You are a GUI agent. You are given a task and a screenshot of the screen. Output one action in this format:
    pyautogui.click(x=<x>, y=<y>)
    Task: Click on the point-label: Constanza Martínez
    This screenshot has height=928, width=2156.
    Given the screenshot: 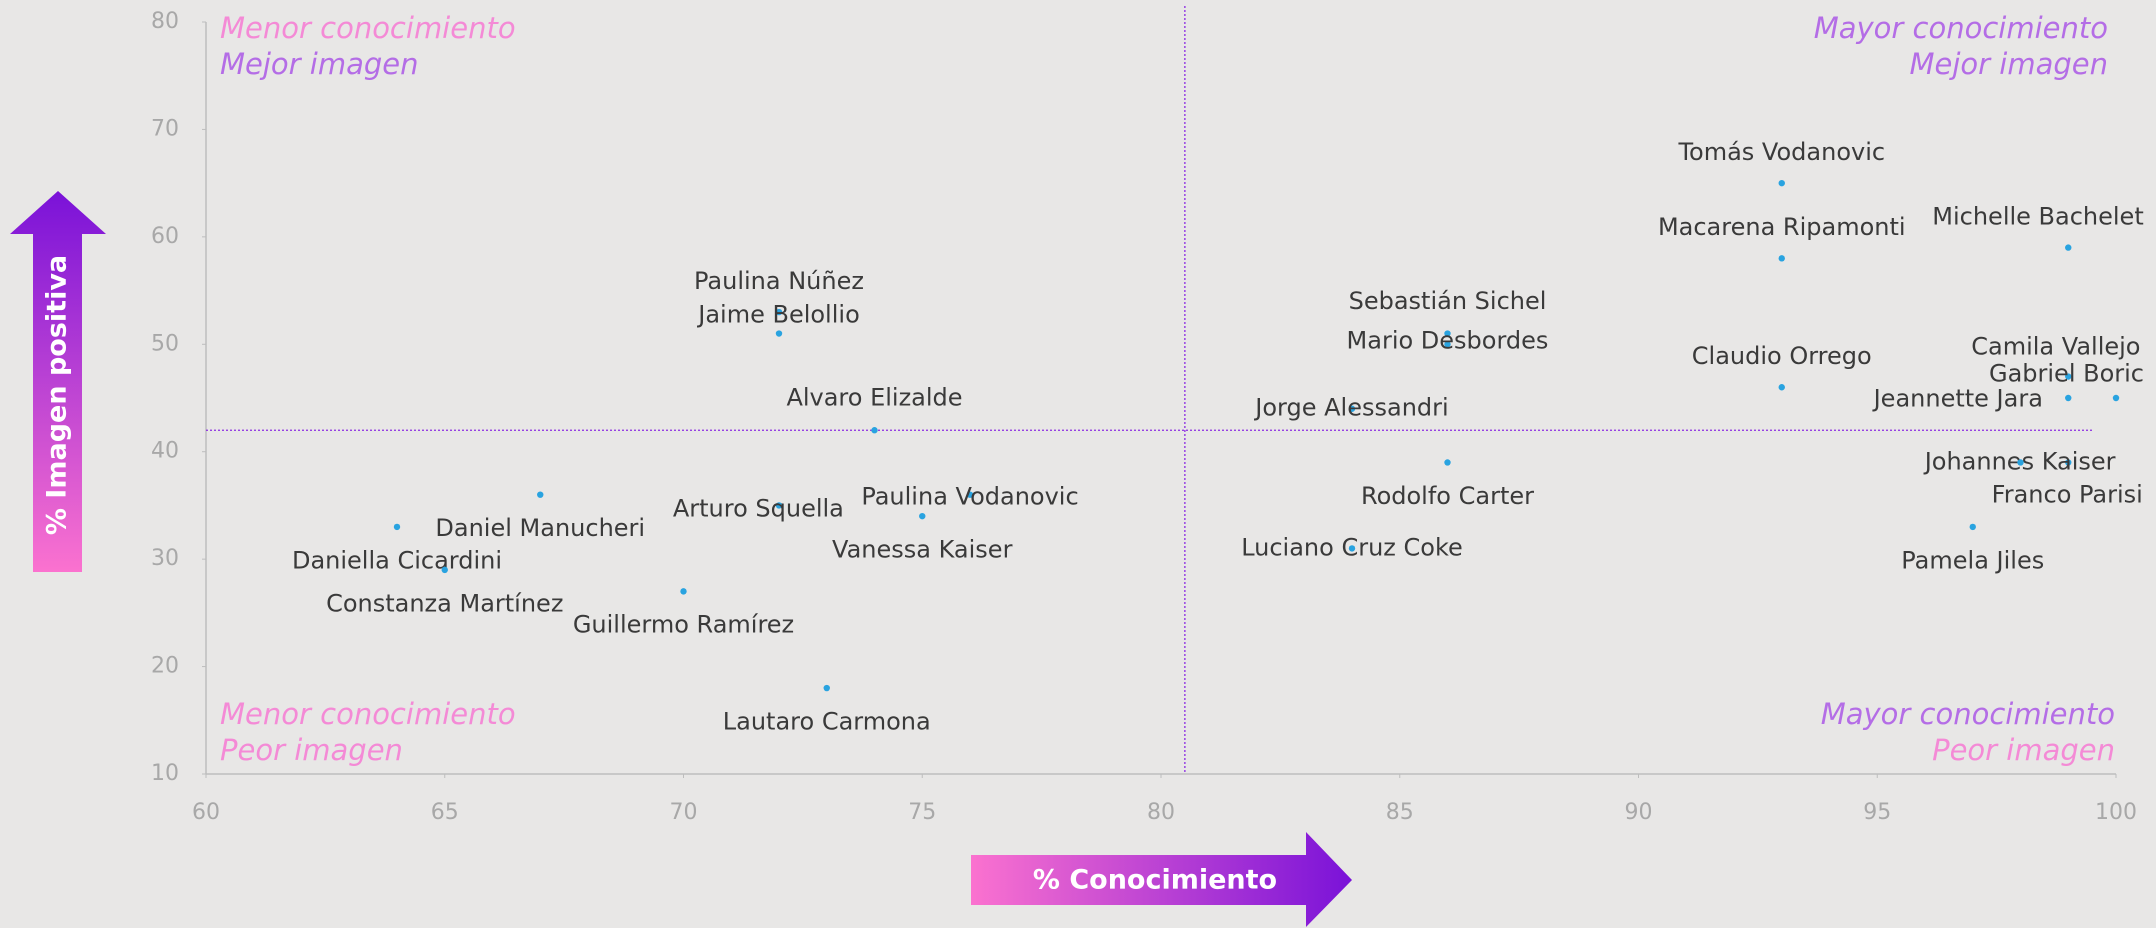 What is the action you would take?
    pyautogui.click(x=444, y=603)
    